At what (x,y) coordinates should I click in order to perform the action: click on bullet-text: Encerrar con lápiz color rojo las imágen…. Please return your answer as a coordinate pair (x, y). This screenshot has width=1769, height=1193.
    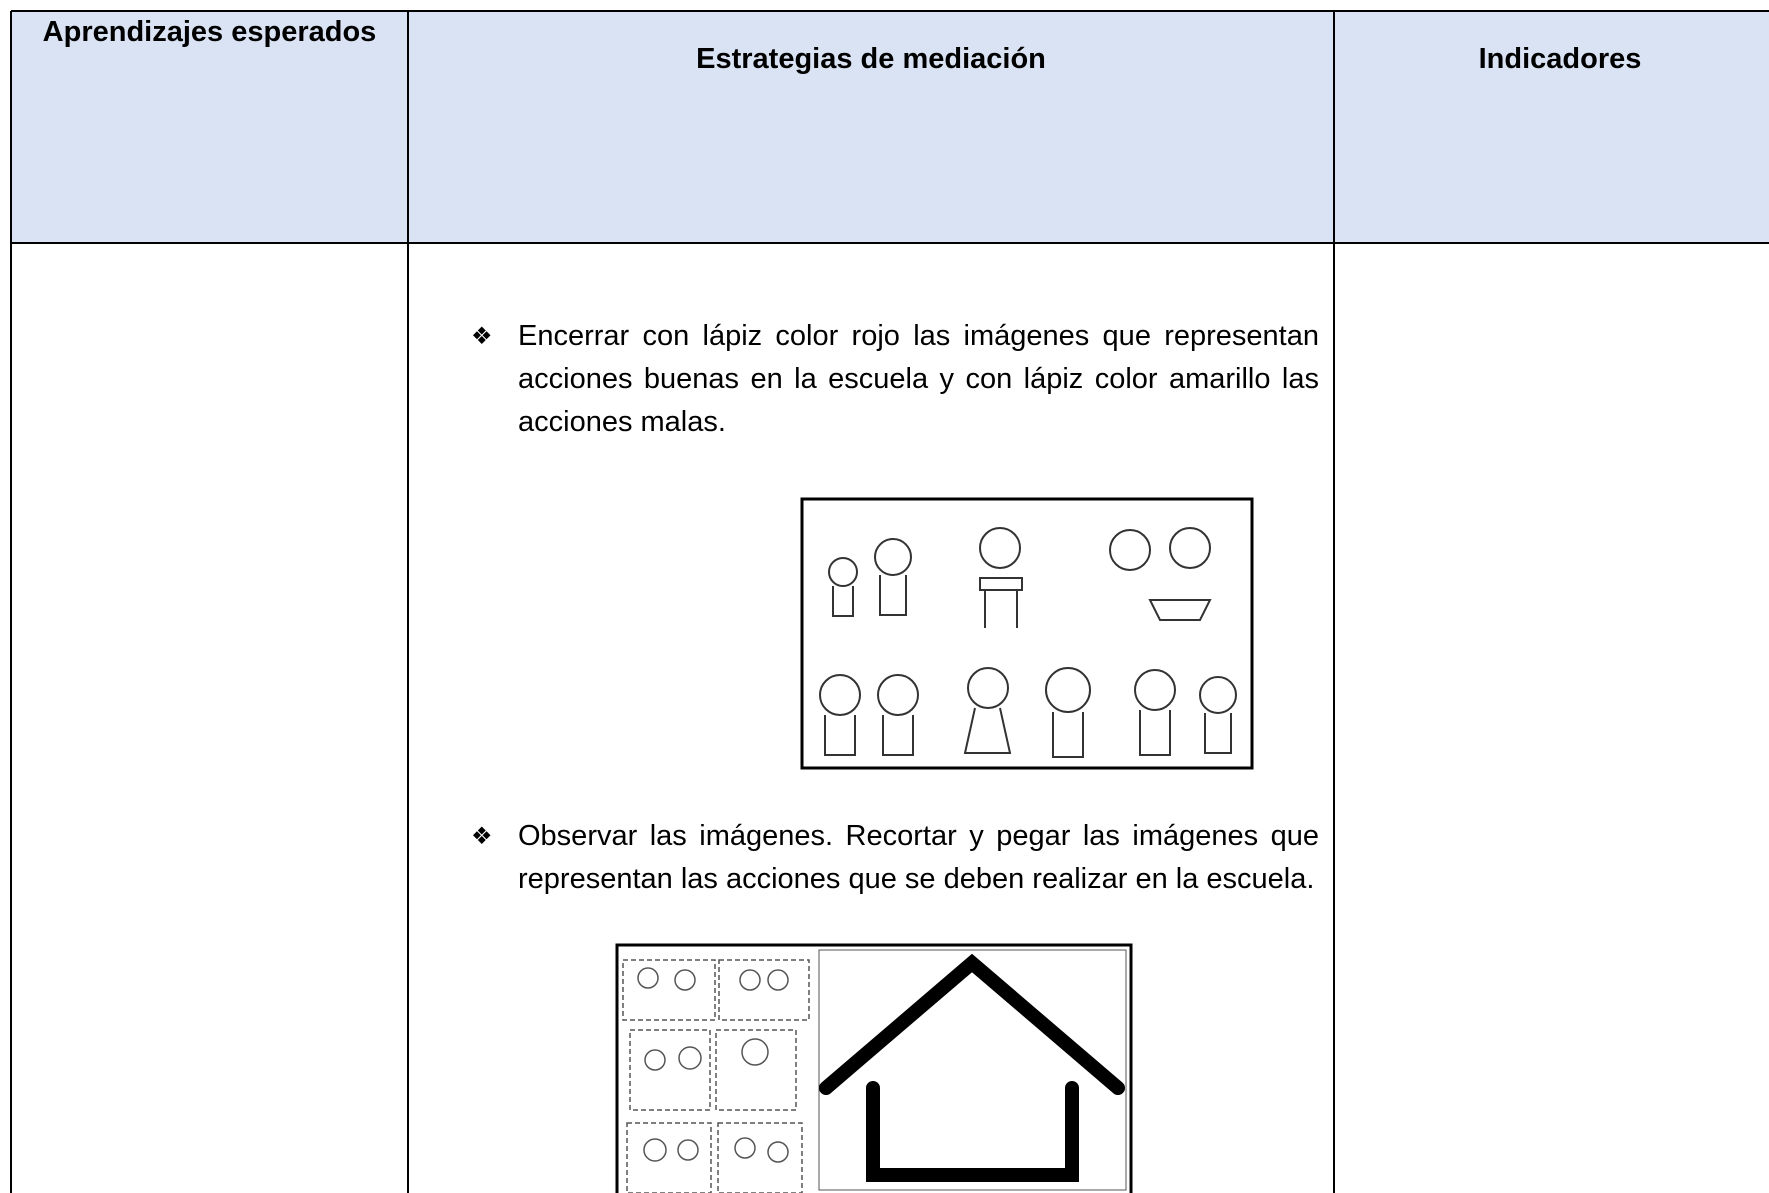
    Looking at the image, I should click on (918, 379).